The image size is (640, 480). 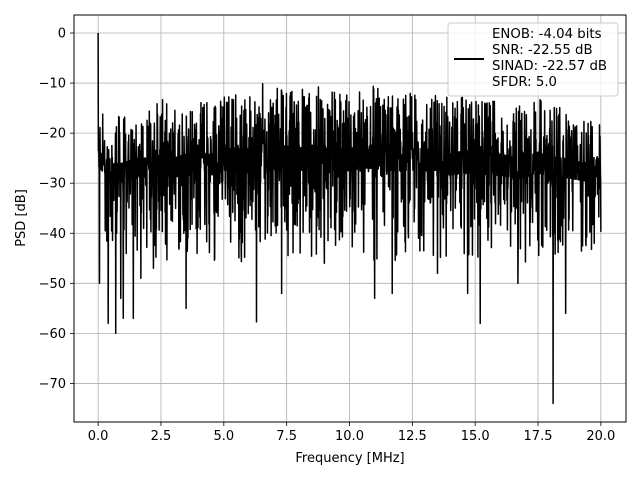 What do you see at coordinates (52, 134) in the screenshot?
I see `y-tick-label: −20` at bounding box center [52, 134].